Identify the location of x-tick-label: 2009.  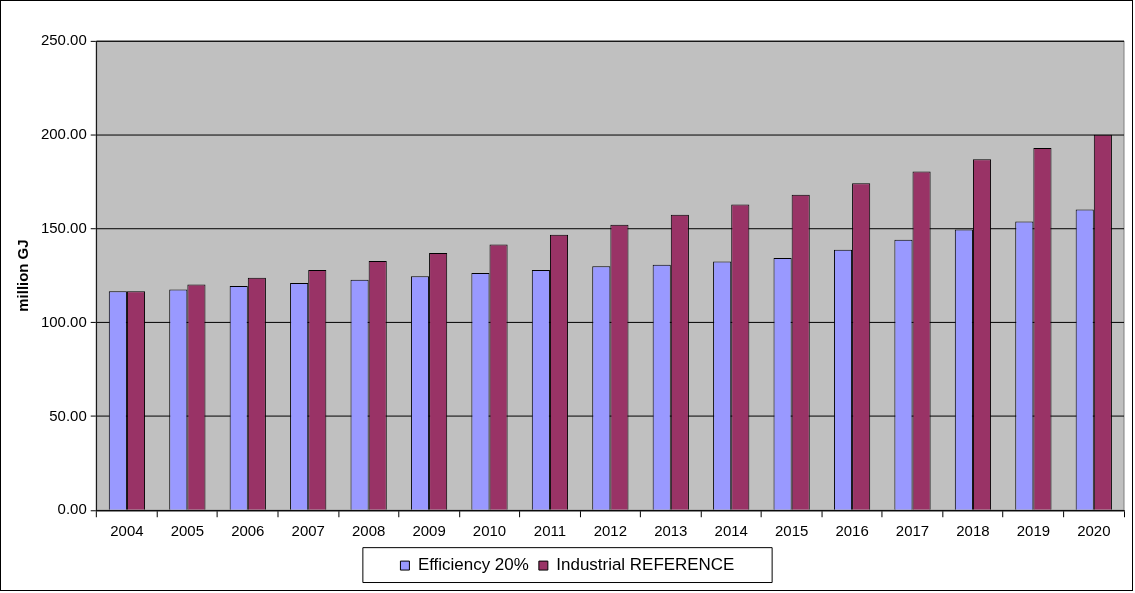
(429, 531).